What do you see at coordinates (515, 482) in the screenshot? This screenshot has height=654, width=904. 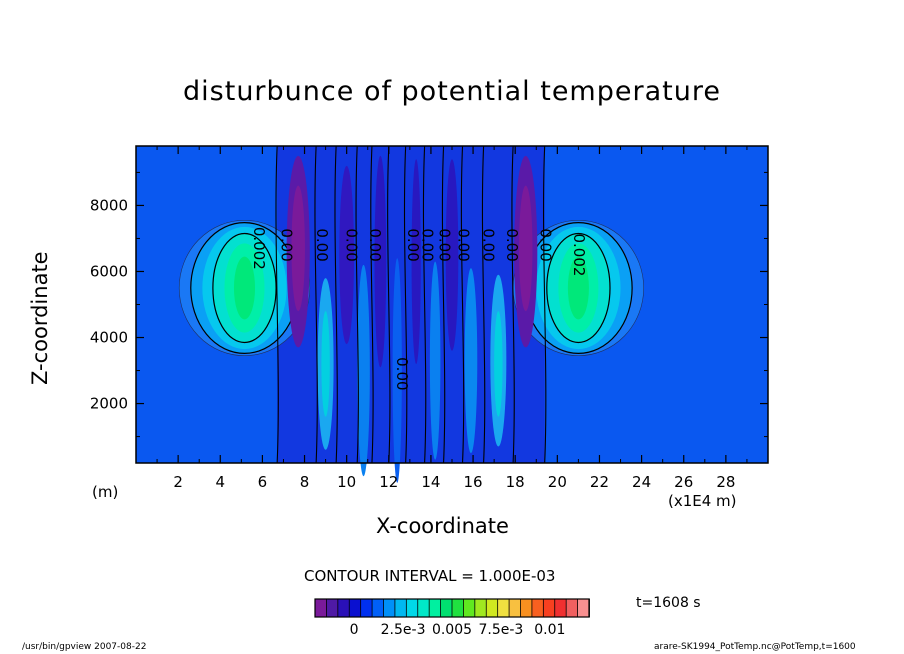 I see `x-tick-label-8: 18` at bounding box center [515, 482].